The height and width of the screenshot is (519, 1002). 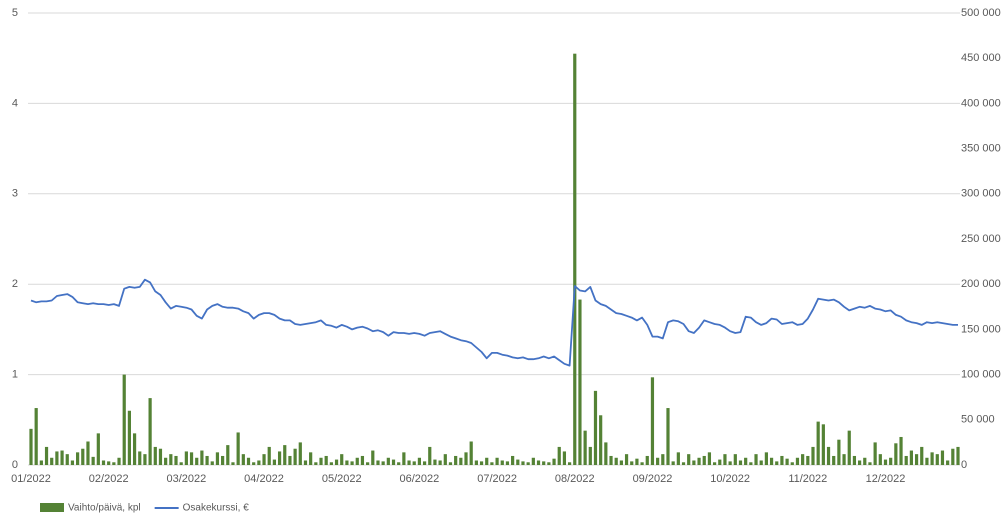 What do you see at coordinates (981, 284) in the screenshot?
I see `y2-tick-label: 200 000` at bounding box center [981, 284].